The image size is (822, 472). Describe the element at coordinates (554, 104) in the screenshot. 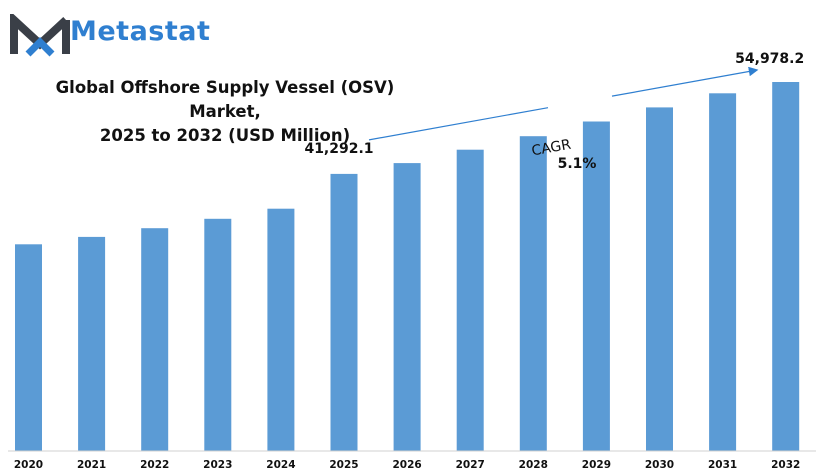

I see `data-labels: 41,292.1 54,978.2` at that location.